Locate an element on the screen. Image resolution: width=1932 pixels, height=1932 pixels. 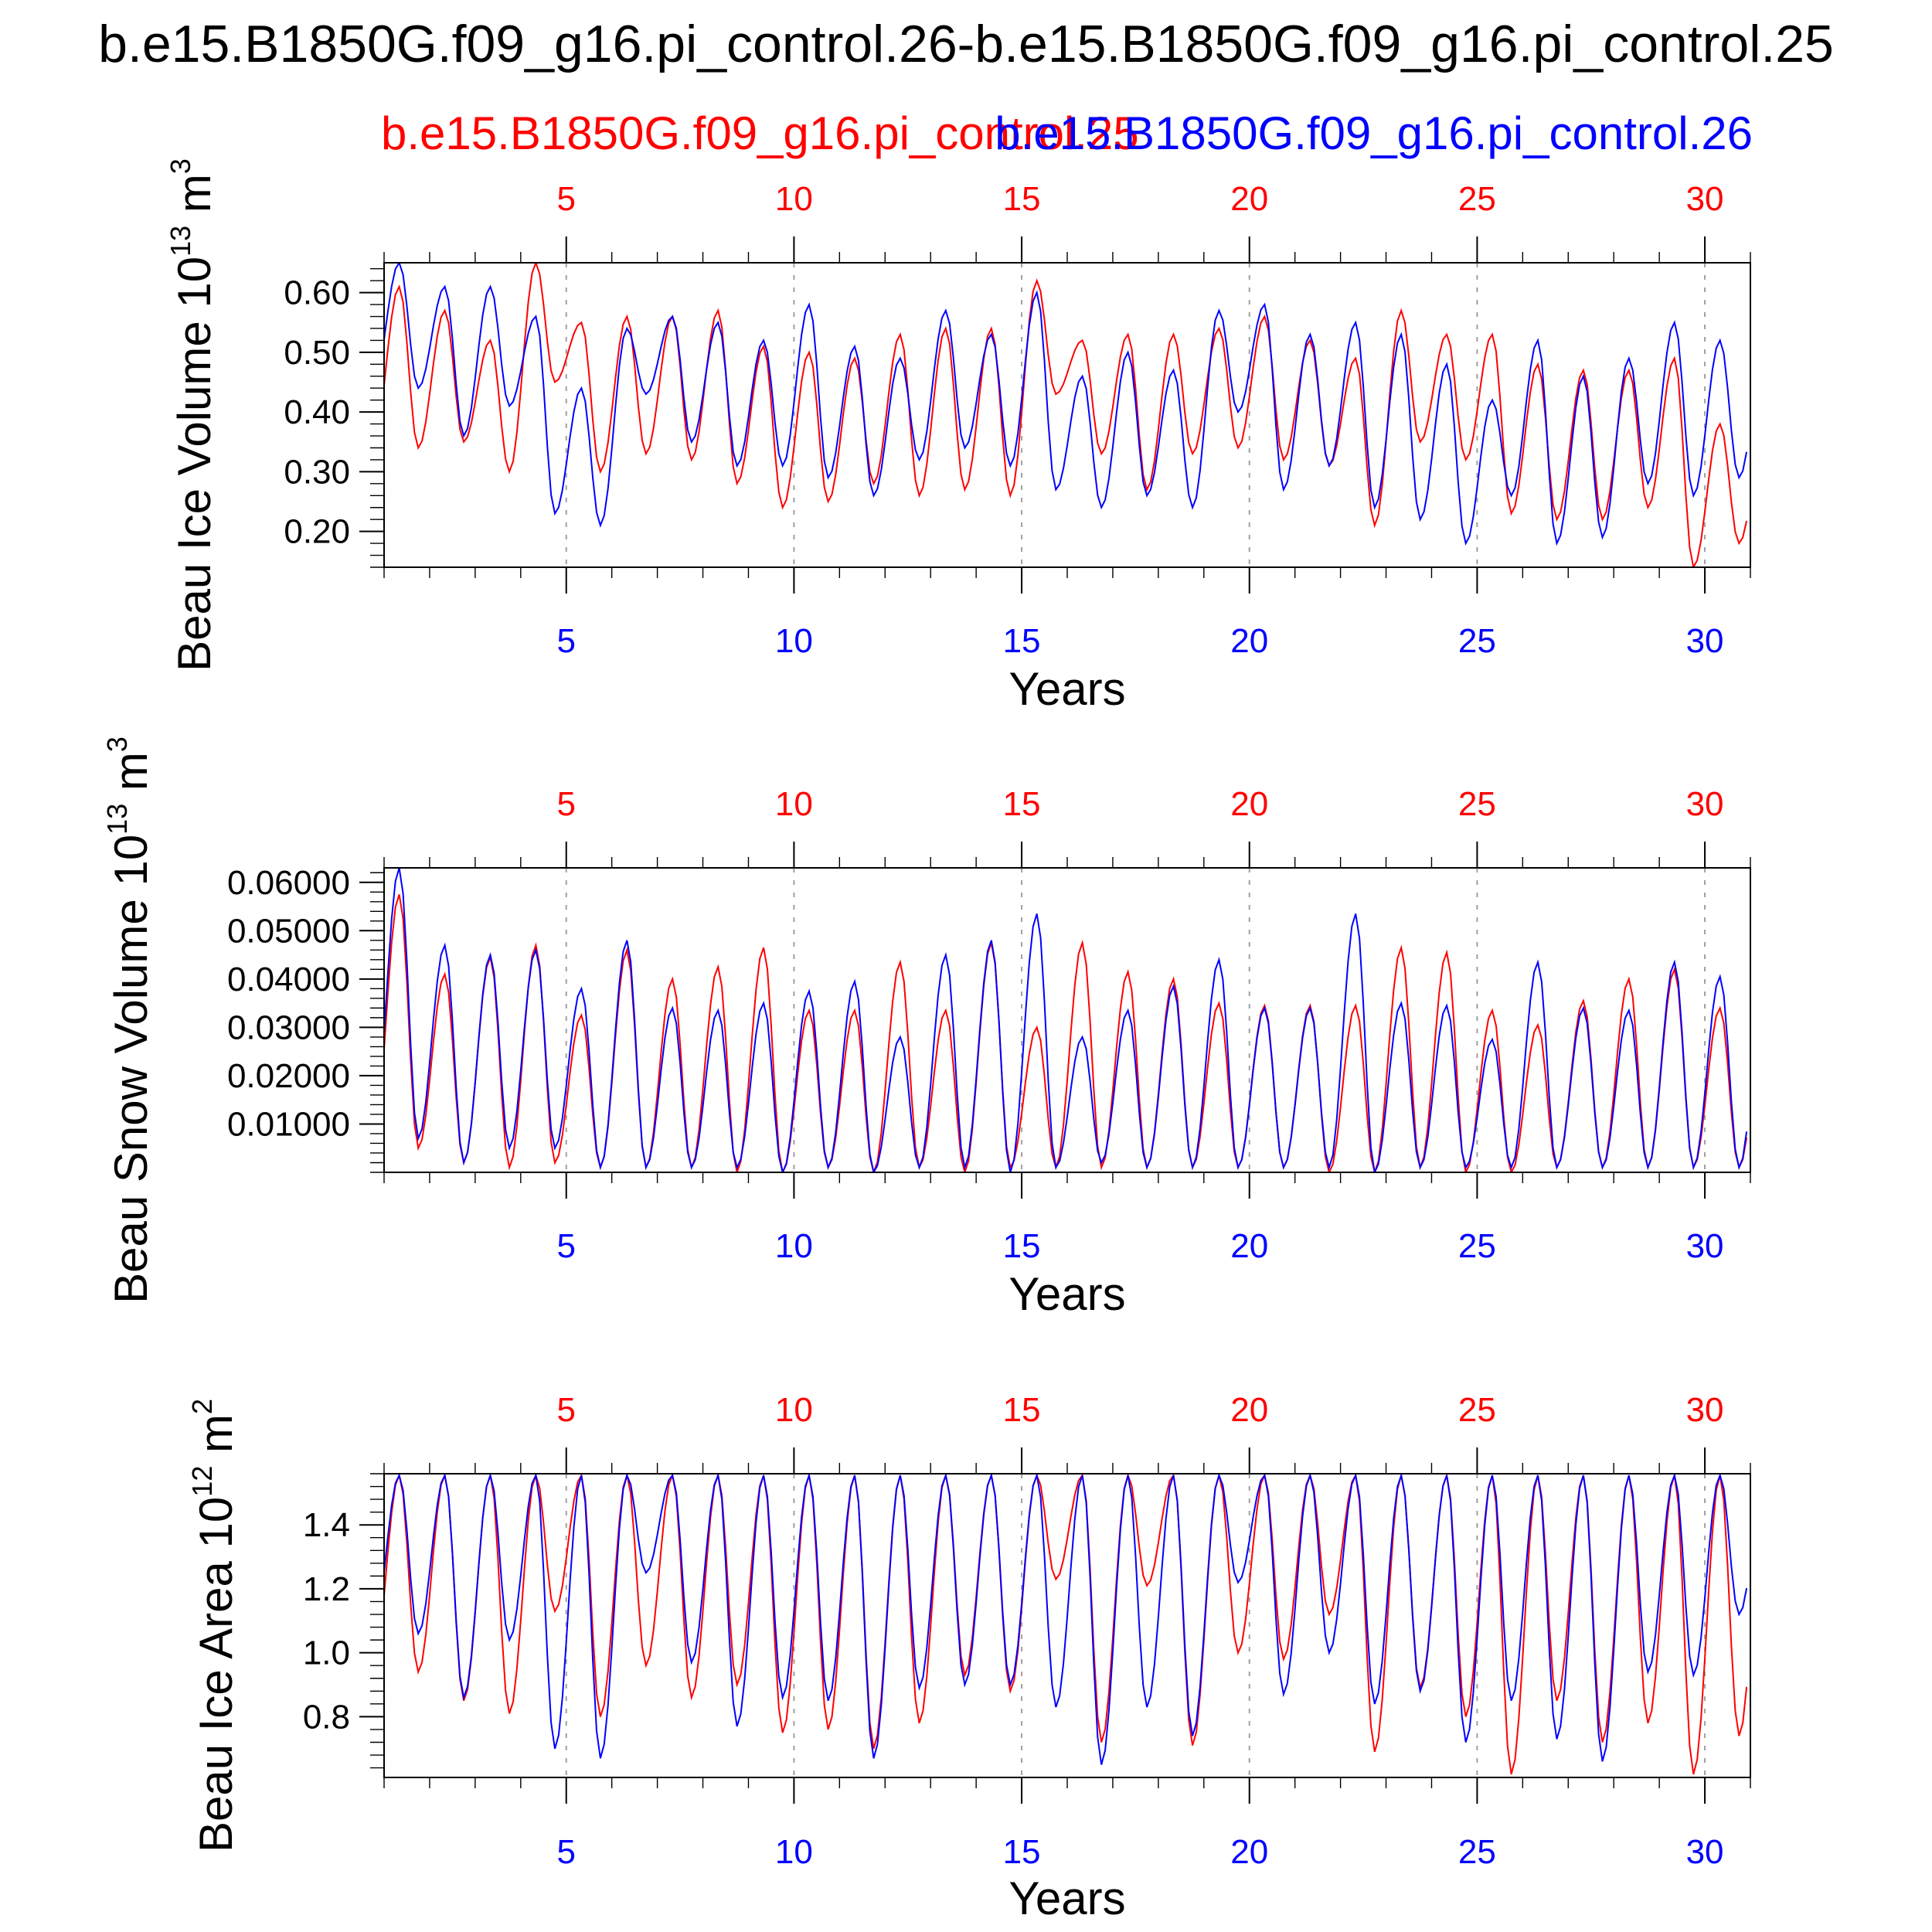
y-tick-label: 0.06000 is located at coordinates (289, 883).